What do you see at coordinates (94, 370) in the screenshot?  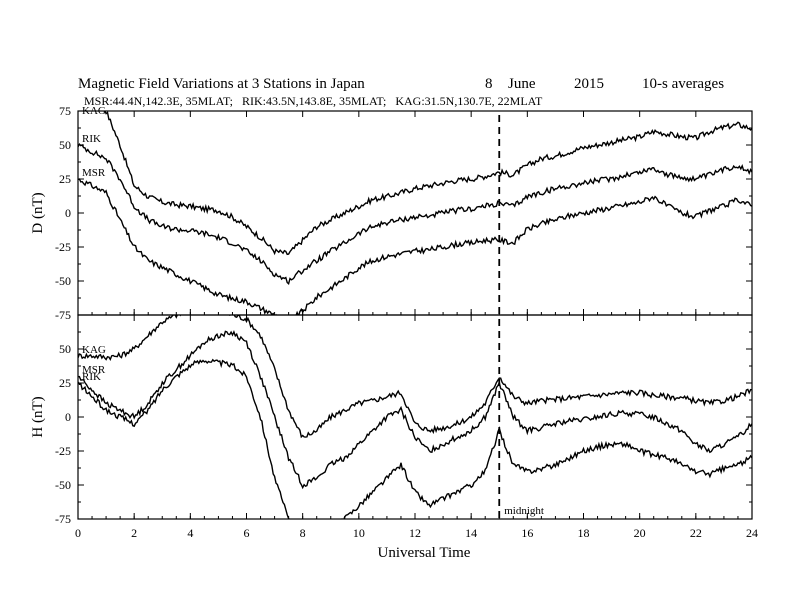 I see `series-label-h-msr: MSR` at bounding box center [94, 370].